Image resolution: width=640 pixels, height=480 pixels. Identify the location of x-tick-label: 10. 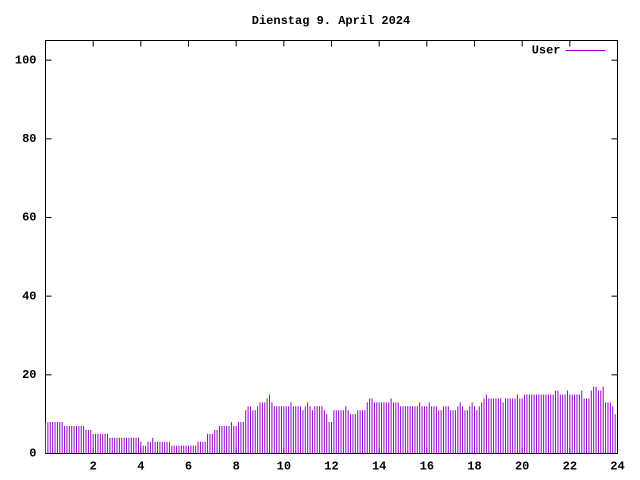
(284, 467).